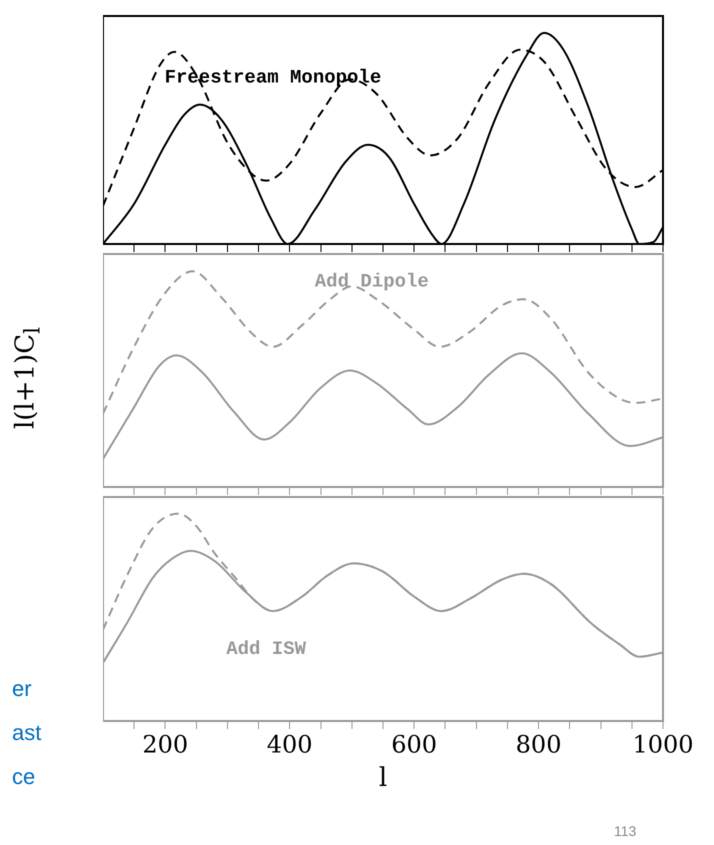  I want to click on text: er, so click(22, 689).